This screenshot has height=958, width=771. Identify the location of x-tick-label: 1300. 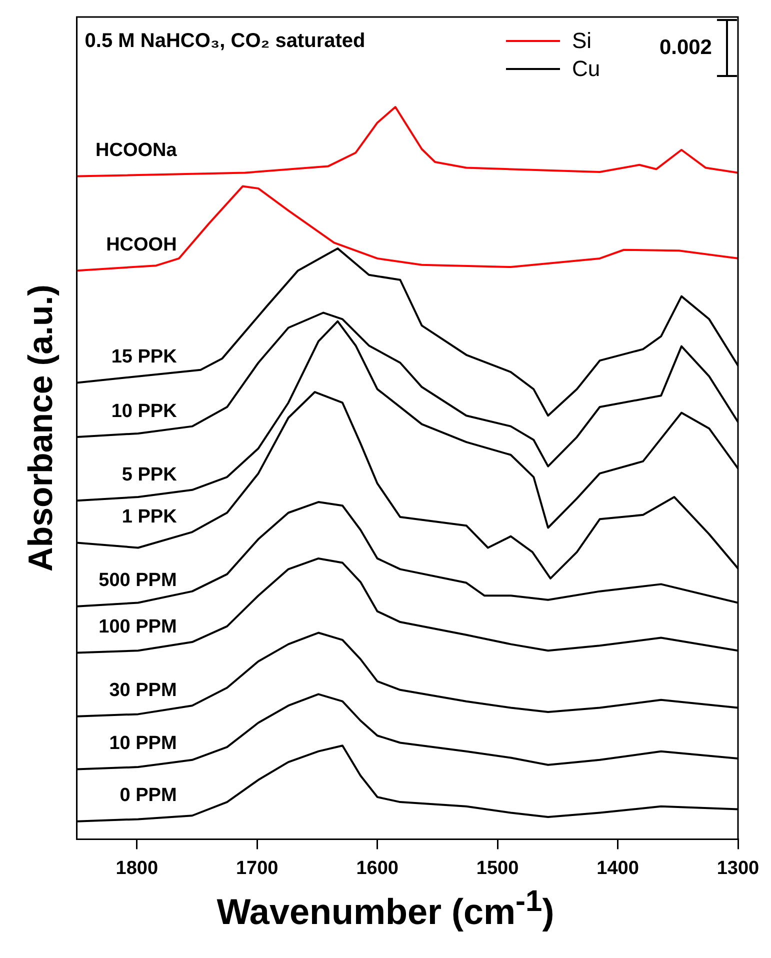
(738, 868).